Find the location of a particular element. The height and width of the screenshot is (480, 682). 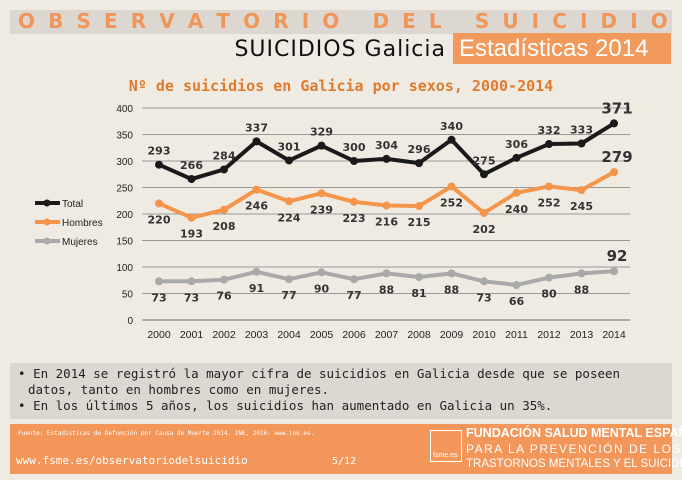

x-tick-label: 2004 is located at coordinates (289, 335).